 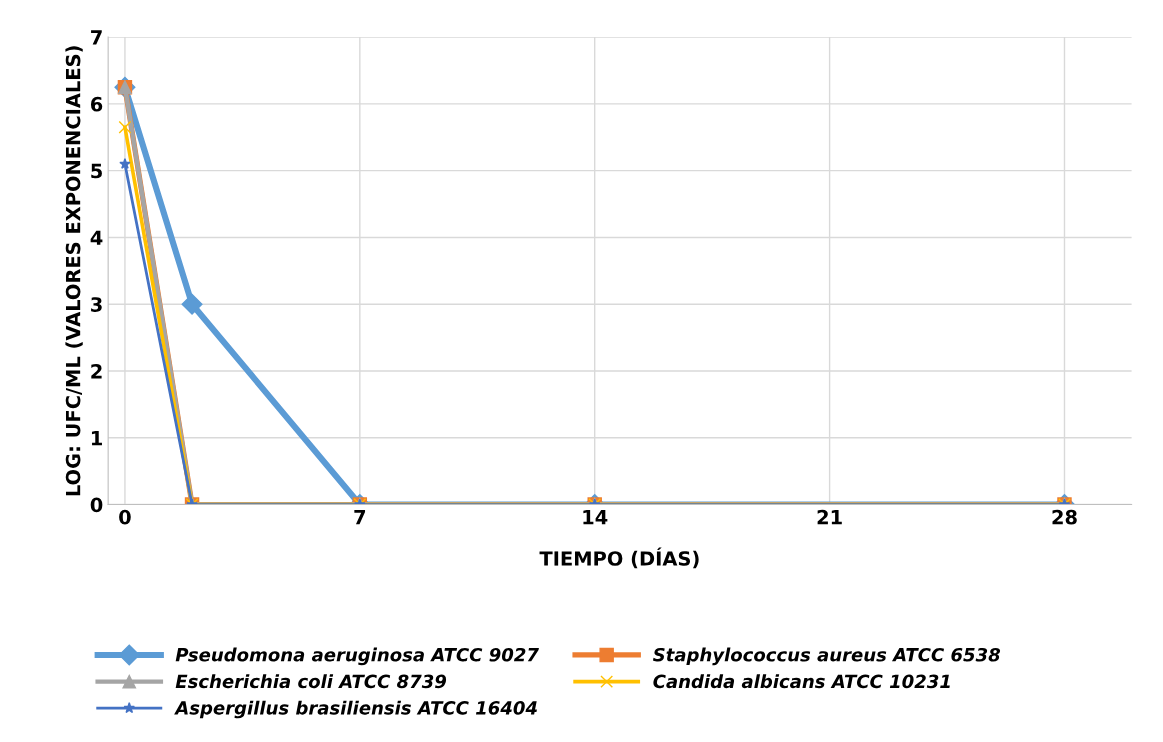 I want to click on x-tick-label: 28, so click(x=1064, y=517).